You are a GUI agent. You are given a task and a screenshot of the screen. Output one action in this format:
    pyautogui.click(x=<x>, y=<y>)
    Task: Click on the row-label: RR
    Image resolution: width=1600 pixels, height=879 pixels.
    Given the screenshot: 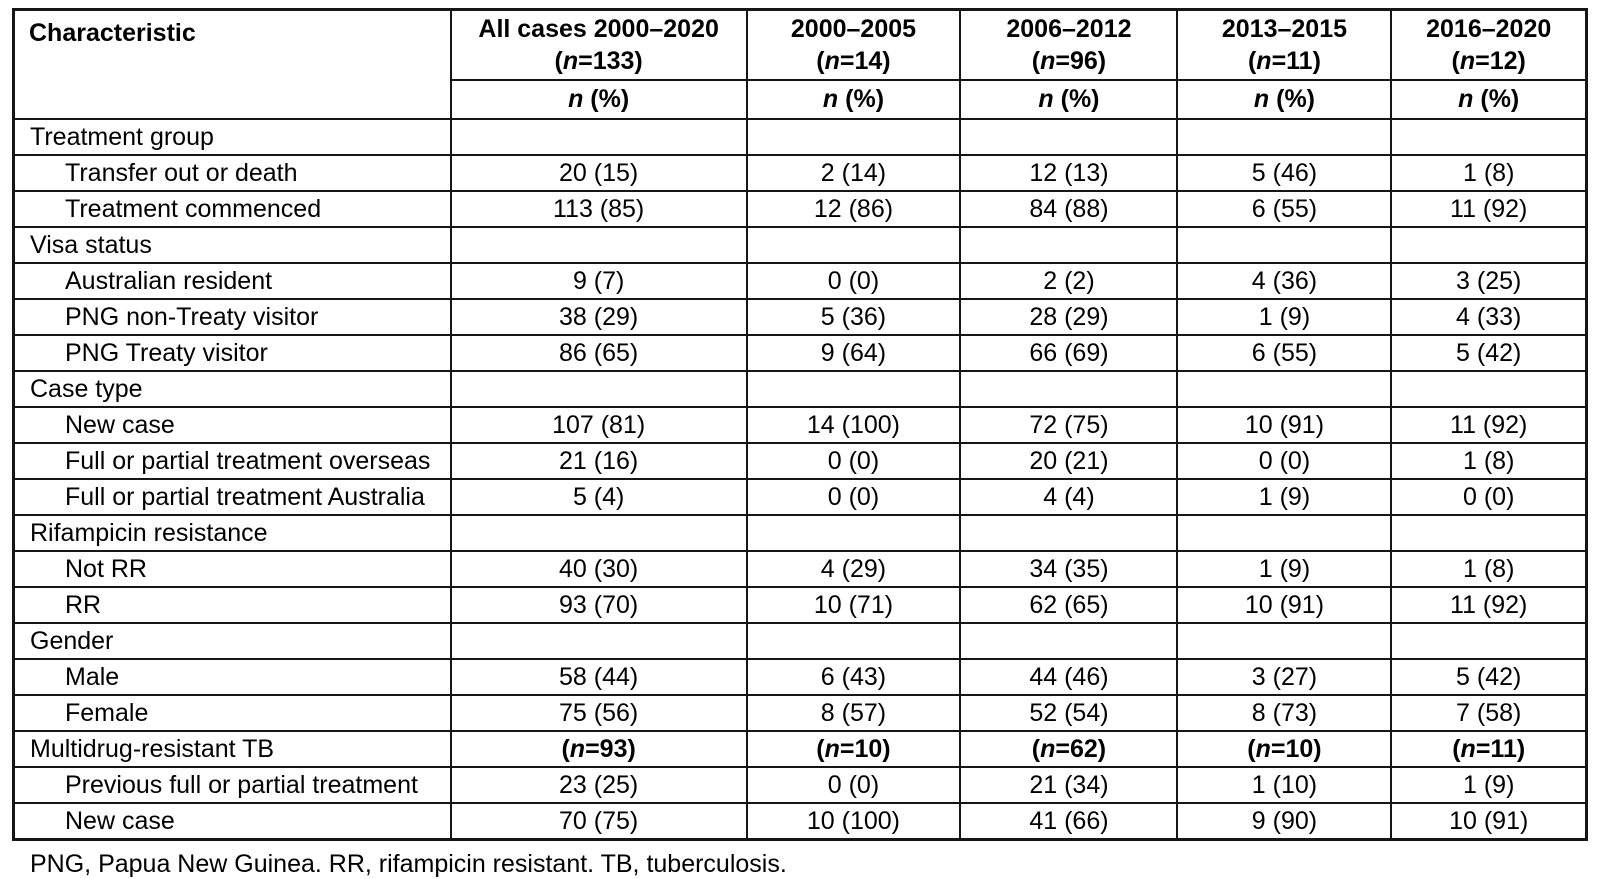 What is the action you would take?
    pyautogui.click(x=232, y=605)
    